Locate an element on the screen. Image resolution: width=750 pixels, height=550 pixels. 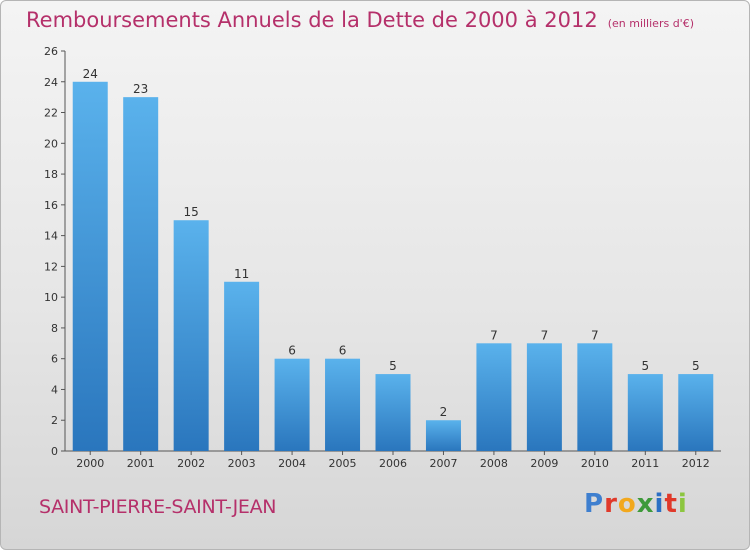
data-label-2006: 5 is located at coordinates (393, 366).